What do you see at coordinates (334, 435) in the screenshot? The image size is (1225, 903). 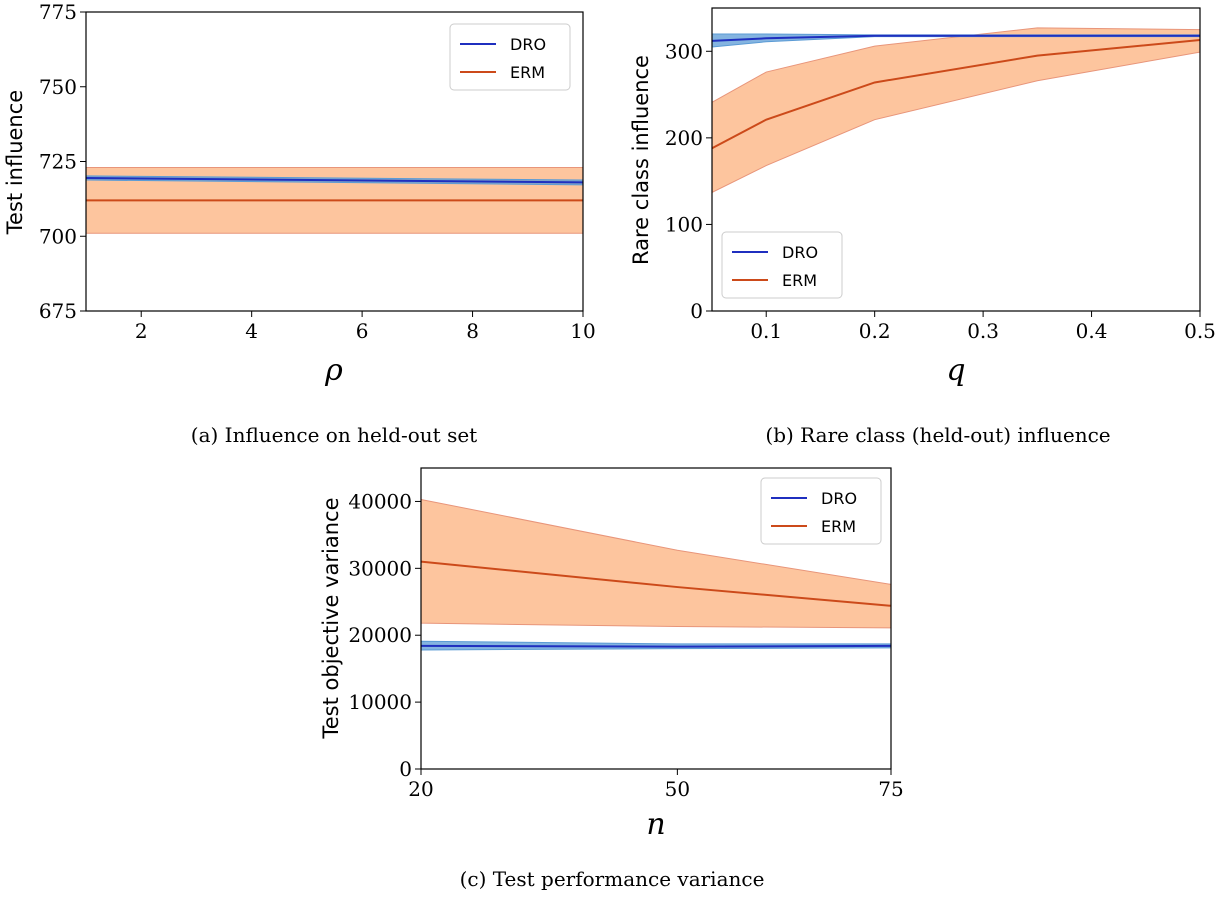 I see `panel-caption: (a) Influence on held-out set` at bounding box center [334, 435].